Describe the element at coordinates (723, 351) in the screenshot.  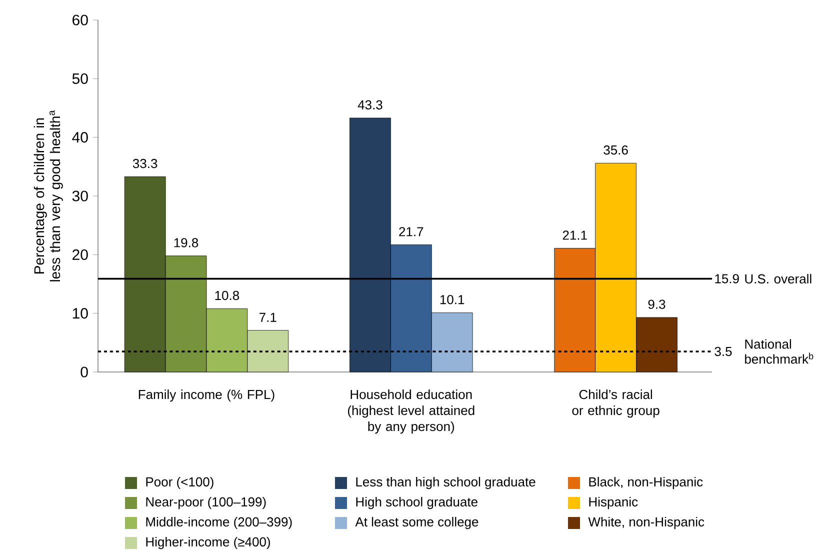
I see `text: 3.5` at that location.